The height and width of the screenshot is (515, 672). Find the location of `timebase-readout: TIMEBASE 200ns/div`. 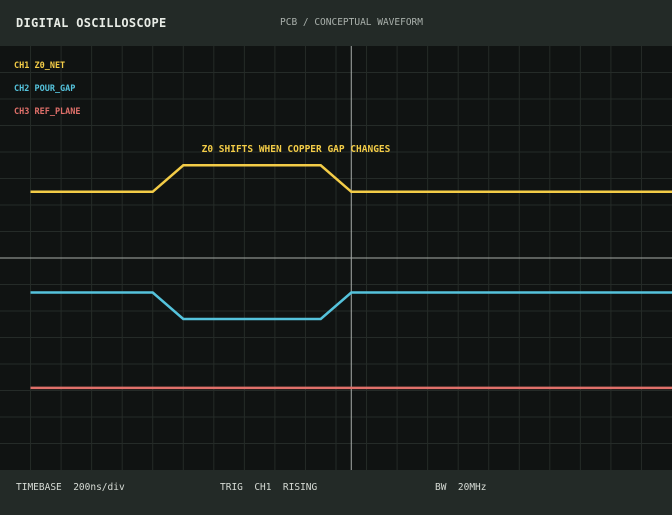

timebase-readout: TIMEBASE 200ns/div is located at coordinates (70, 487).